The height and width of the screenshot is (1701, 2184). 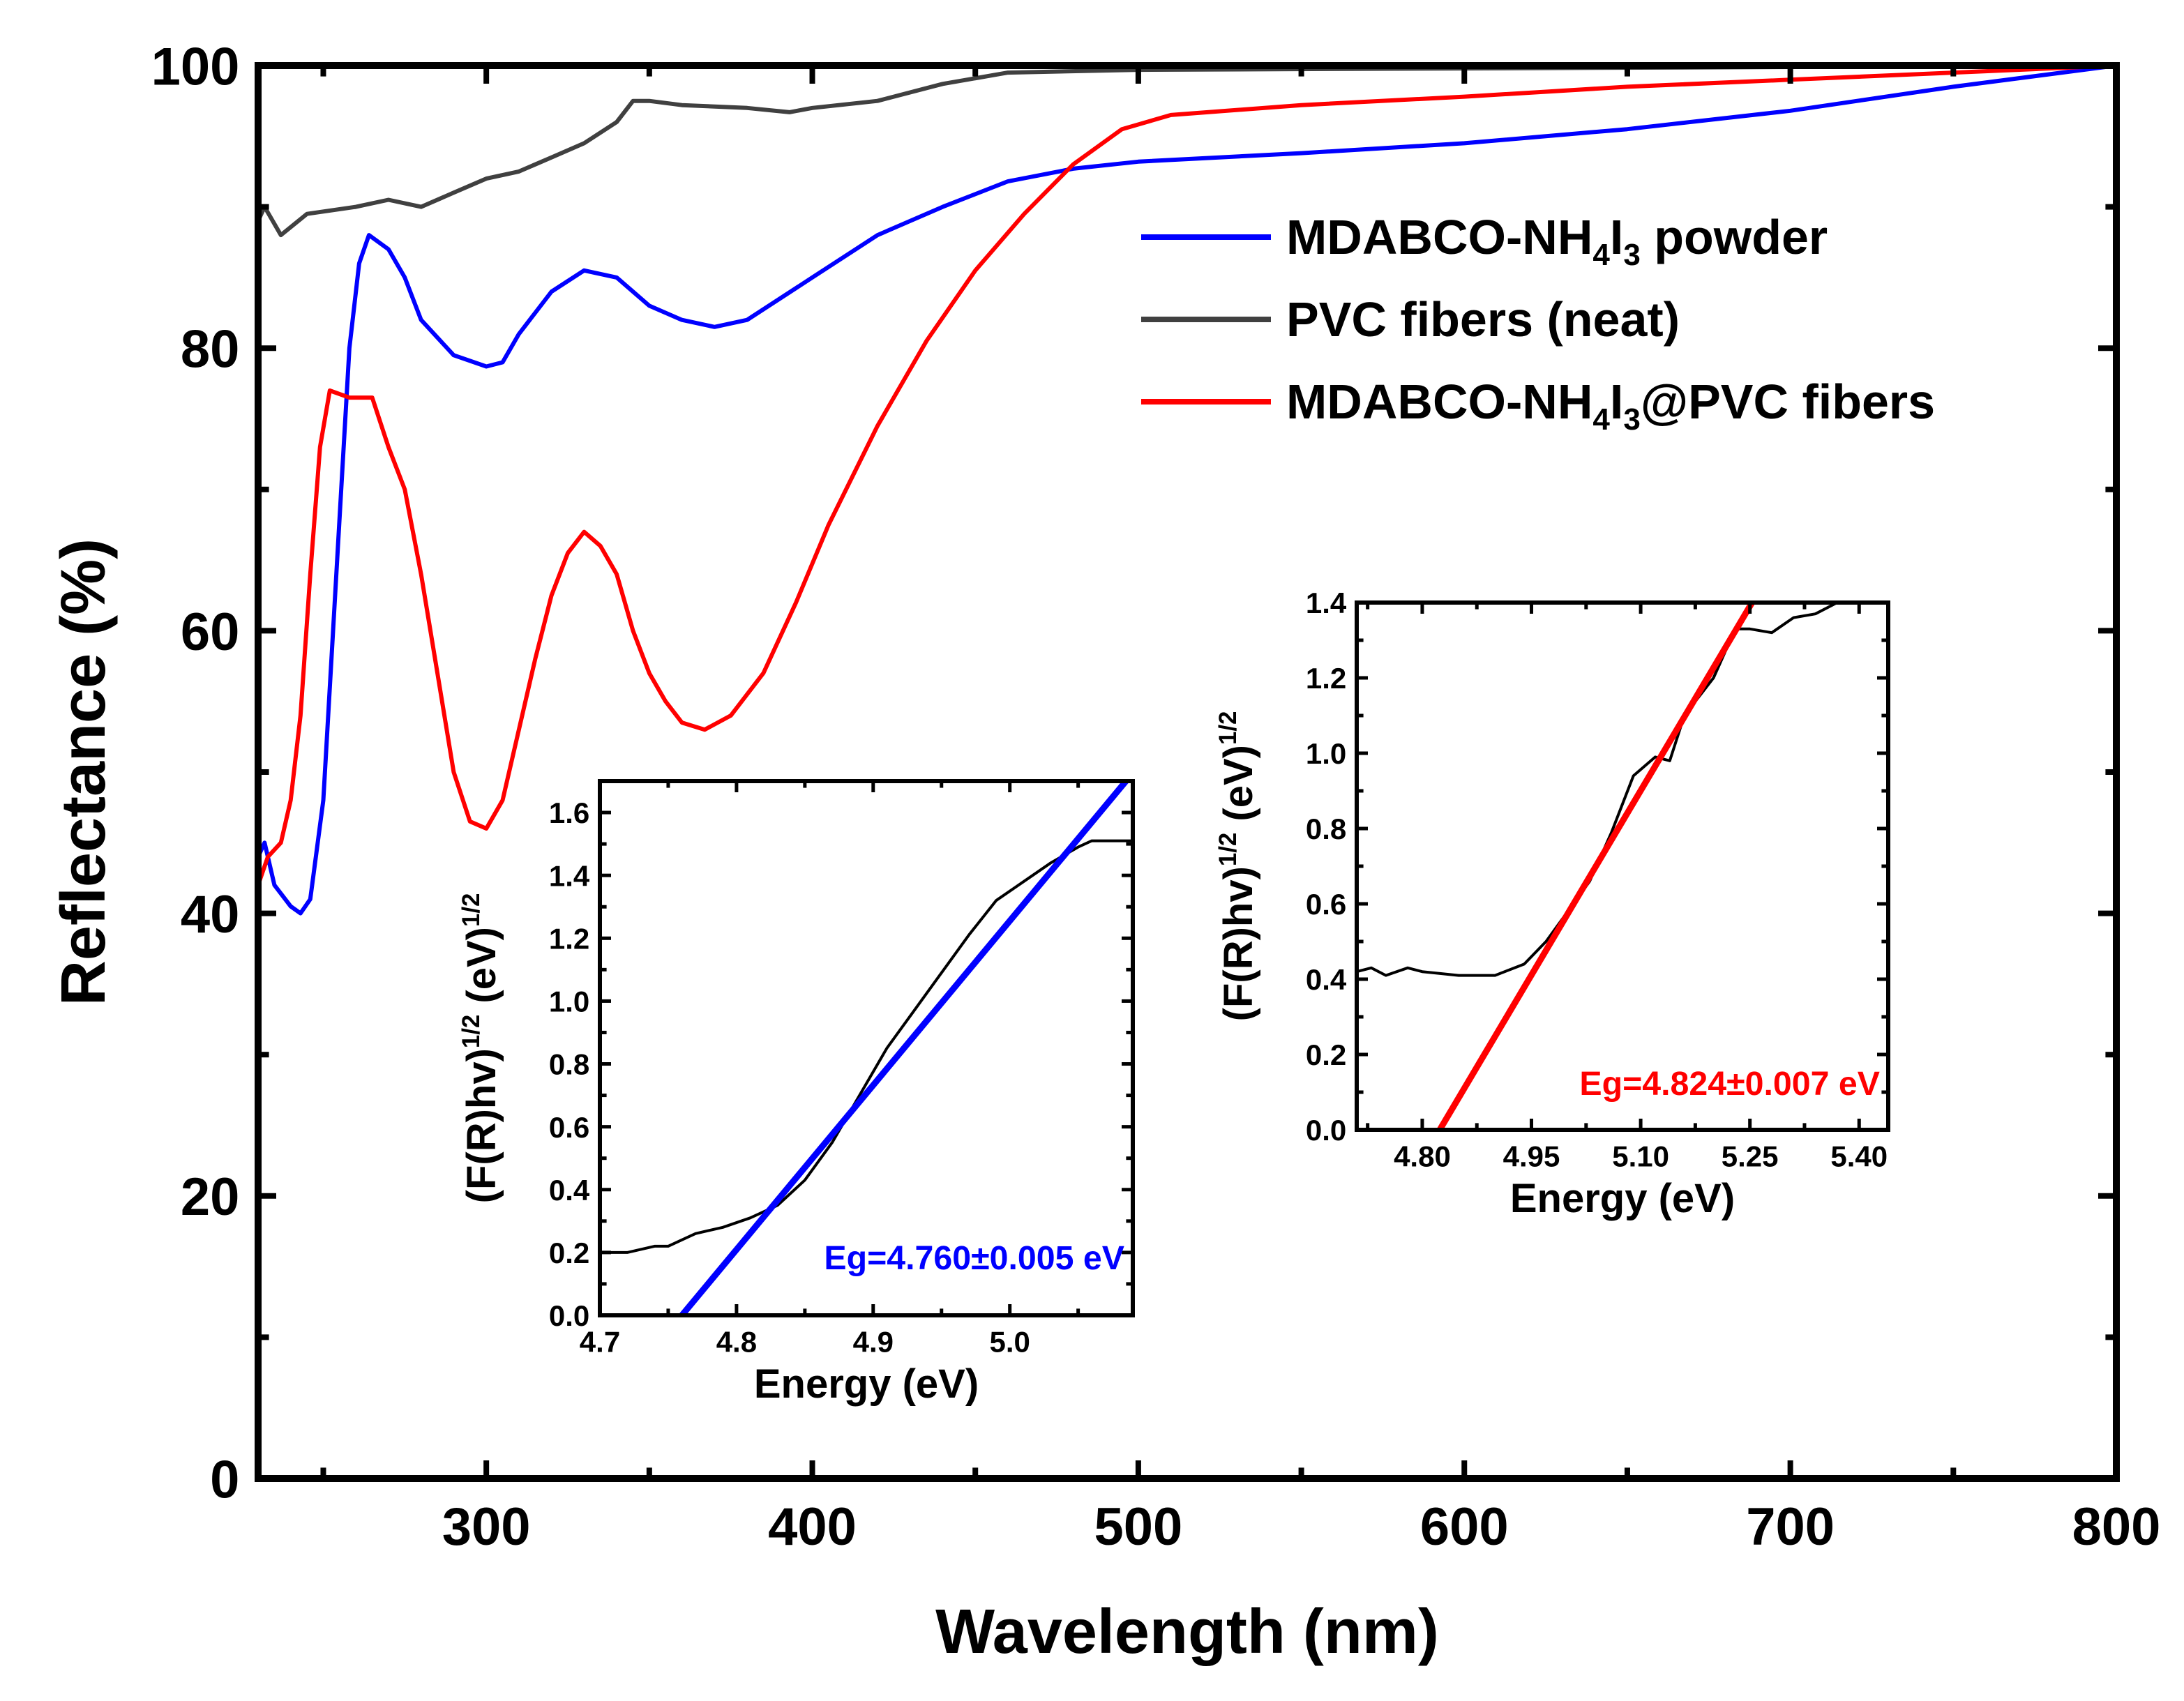 What do you see at coordinates (1422, 1156) in the screenshot?
I see `x-tick-label: 4.80` at bounding box center [1422, 1156].